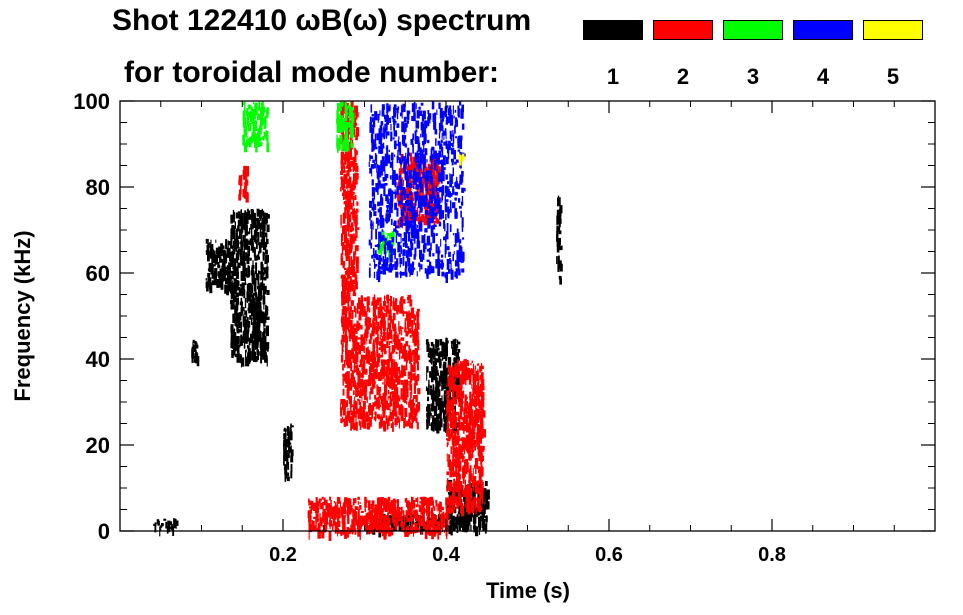 This screenshot has height=615, width=963. What do you see at coordinates (378, 518) in the screenshot?
I see `mode-2-region` at bounding box center [378, 518].